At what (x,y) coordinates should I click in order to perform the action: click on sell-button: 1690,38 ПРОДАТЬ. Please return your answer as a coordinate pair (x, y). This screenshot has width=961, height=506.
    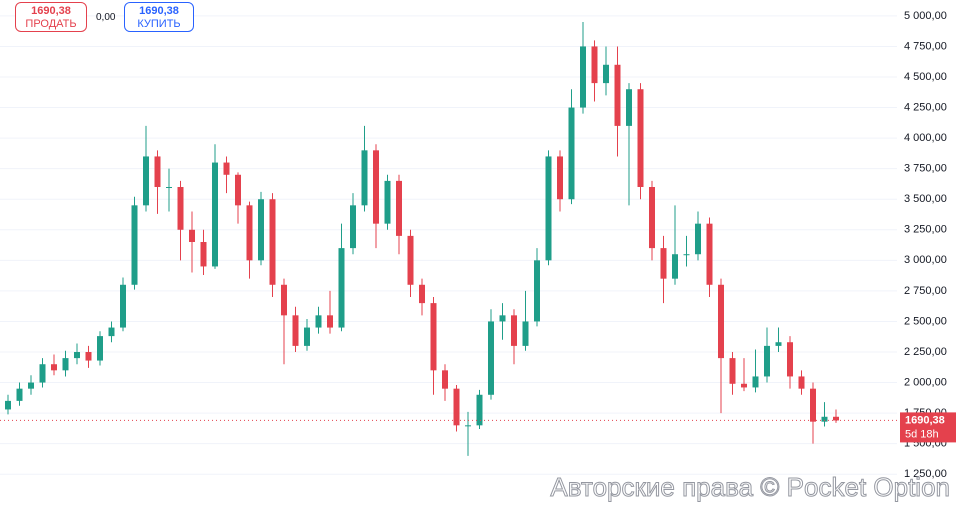
    Looking at the image, I should click on (51, 17).